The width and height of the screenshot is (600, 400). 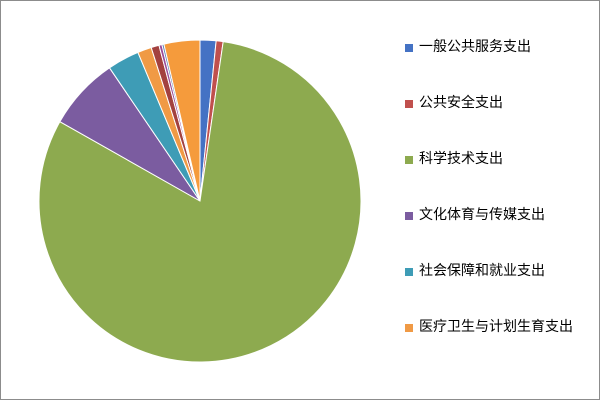 What do you see at coordinates (475, 47) in the screenshot?
I see `legend-label: 一般公共服务支出` at bounding box center [475, 47].